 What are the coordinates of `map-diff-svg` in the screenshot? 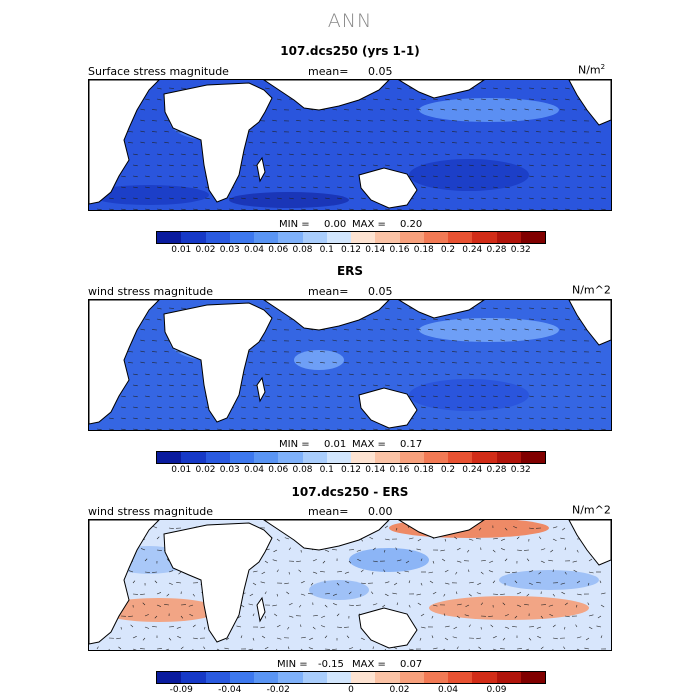 It's located at (350, 585).